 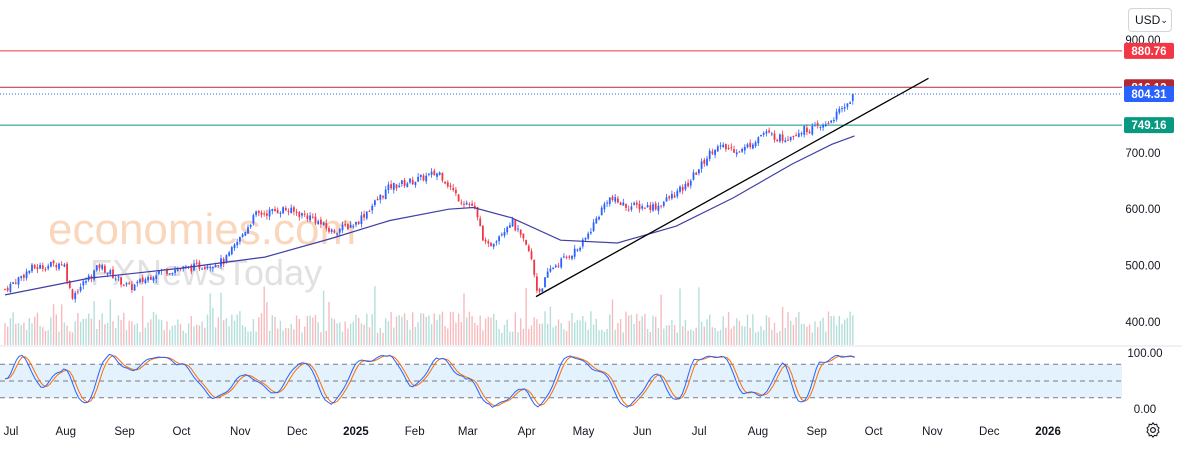 What do you see at coordinates (1150, 20) in the screenshot?
I see `currency-dropdown: USD ⌄` at bounding box center [1150, 20].